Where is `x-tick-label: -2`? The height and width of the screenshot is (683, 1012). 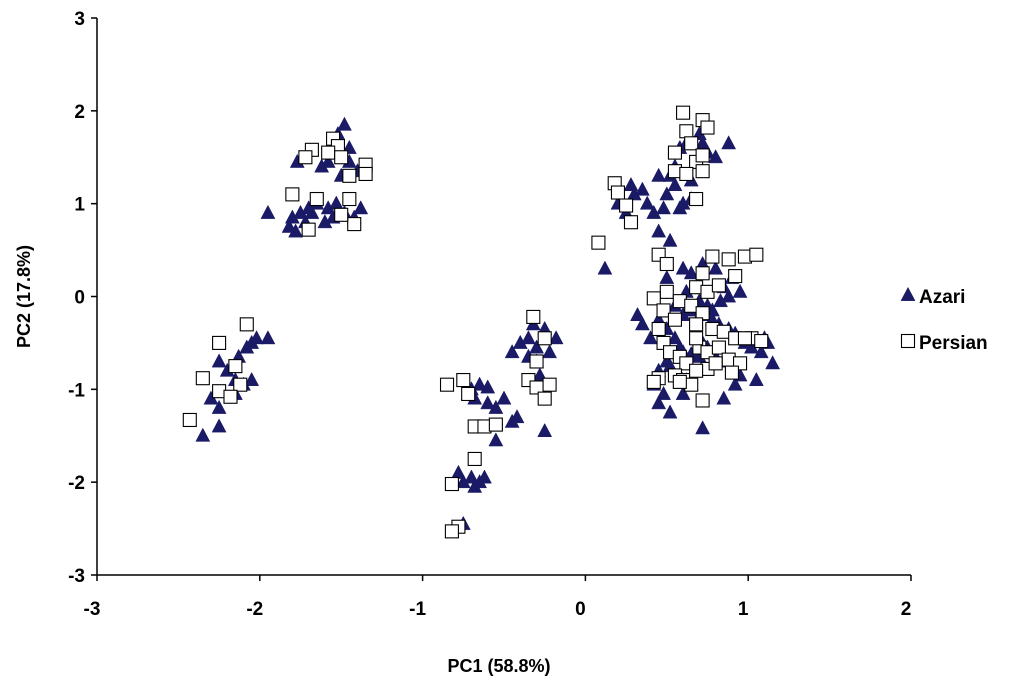 x-tick-label: -2 is located at coordinates (254, 609).